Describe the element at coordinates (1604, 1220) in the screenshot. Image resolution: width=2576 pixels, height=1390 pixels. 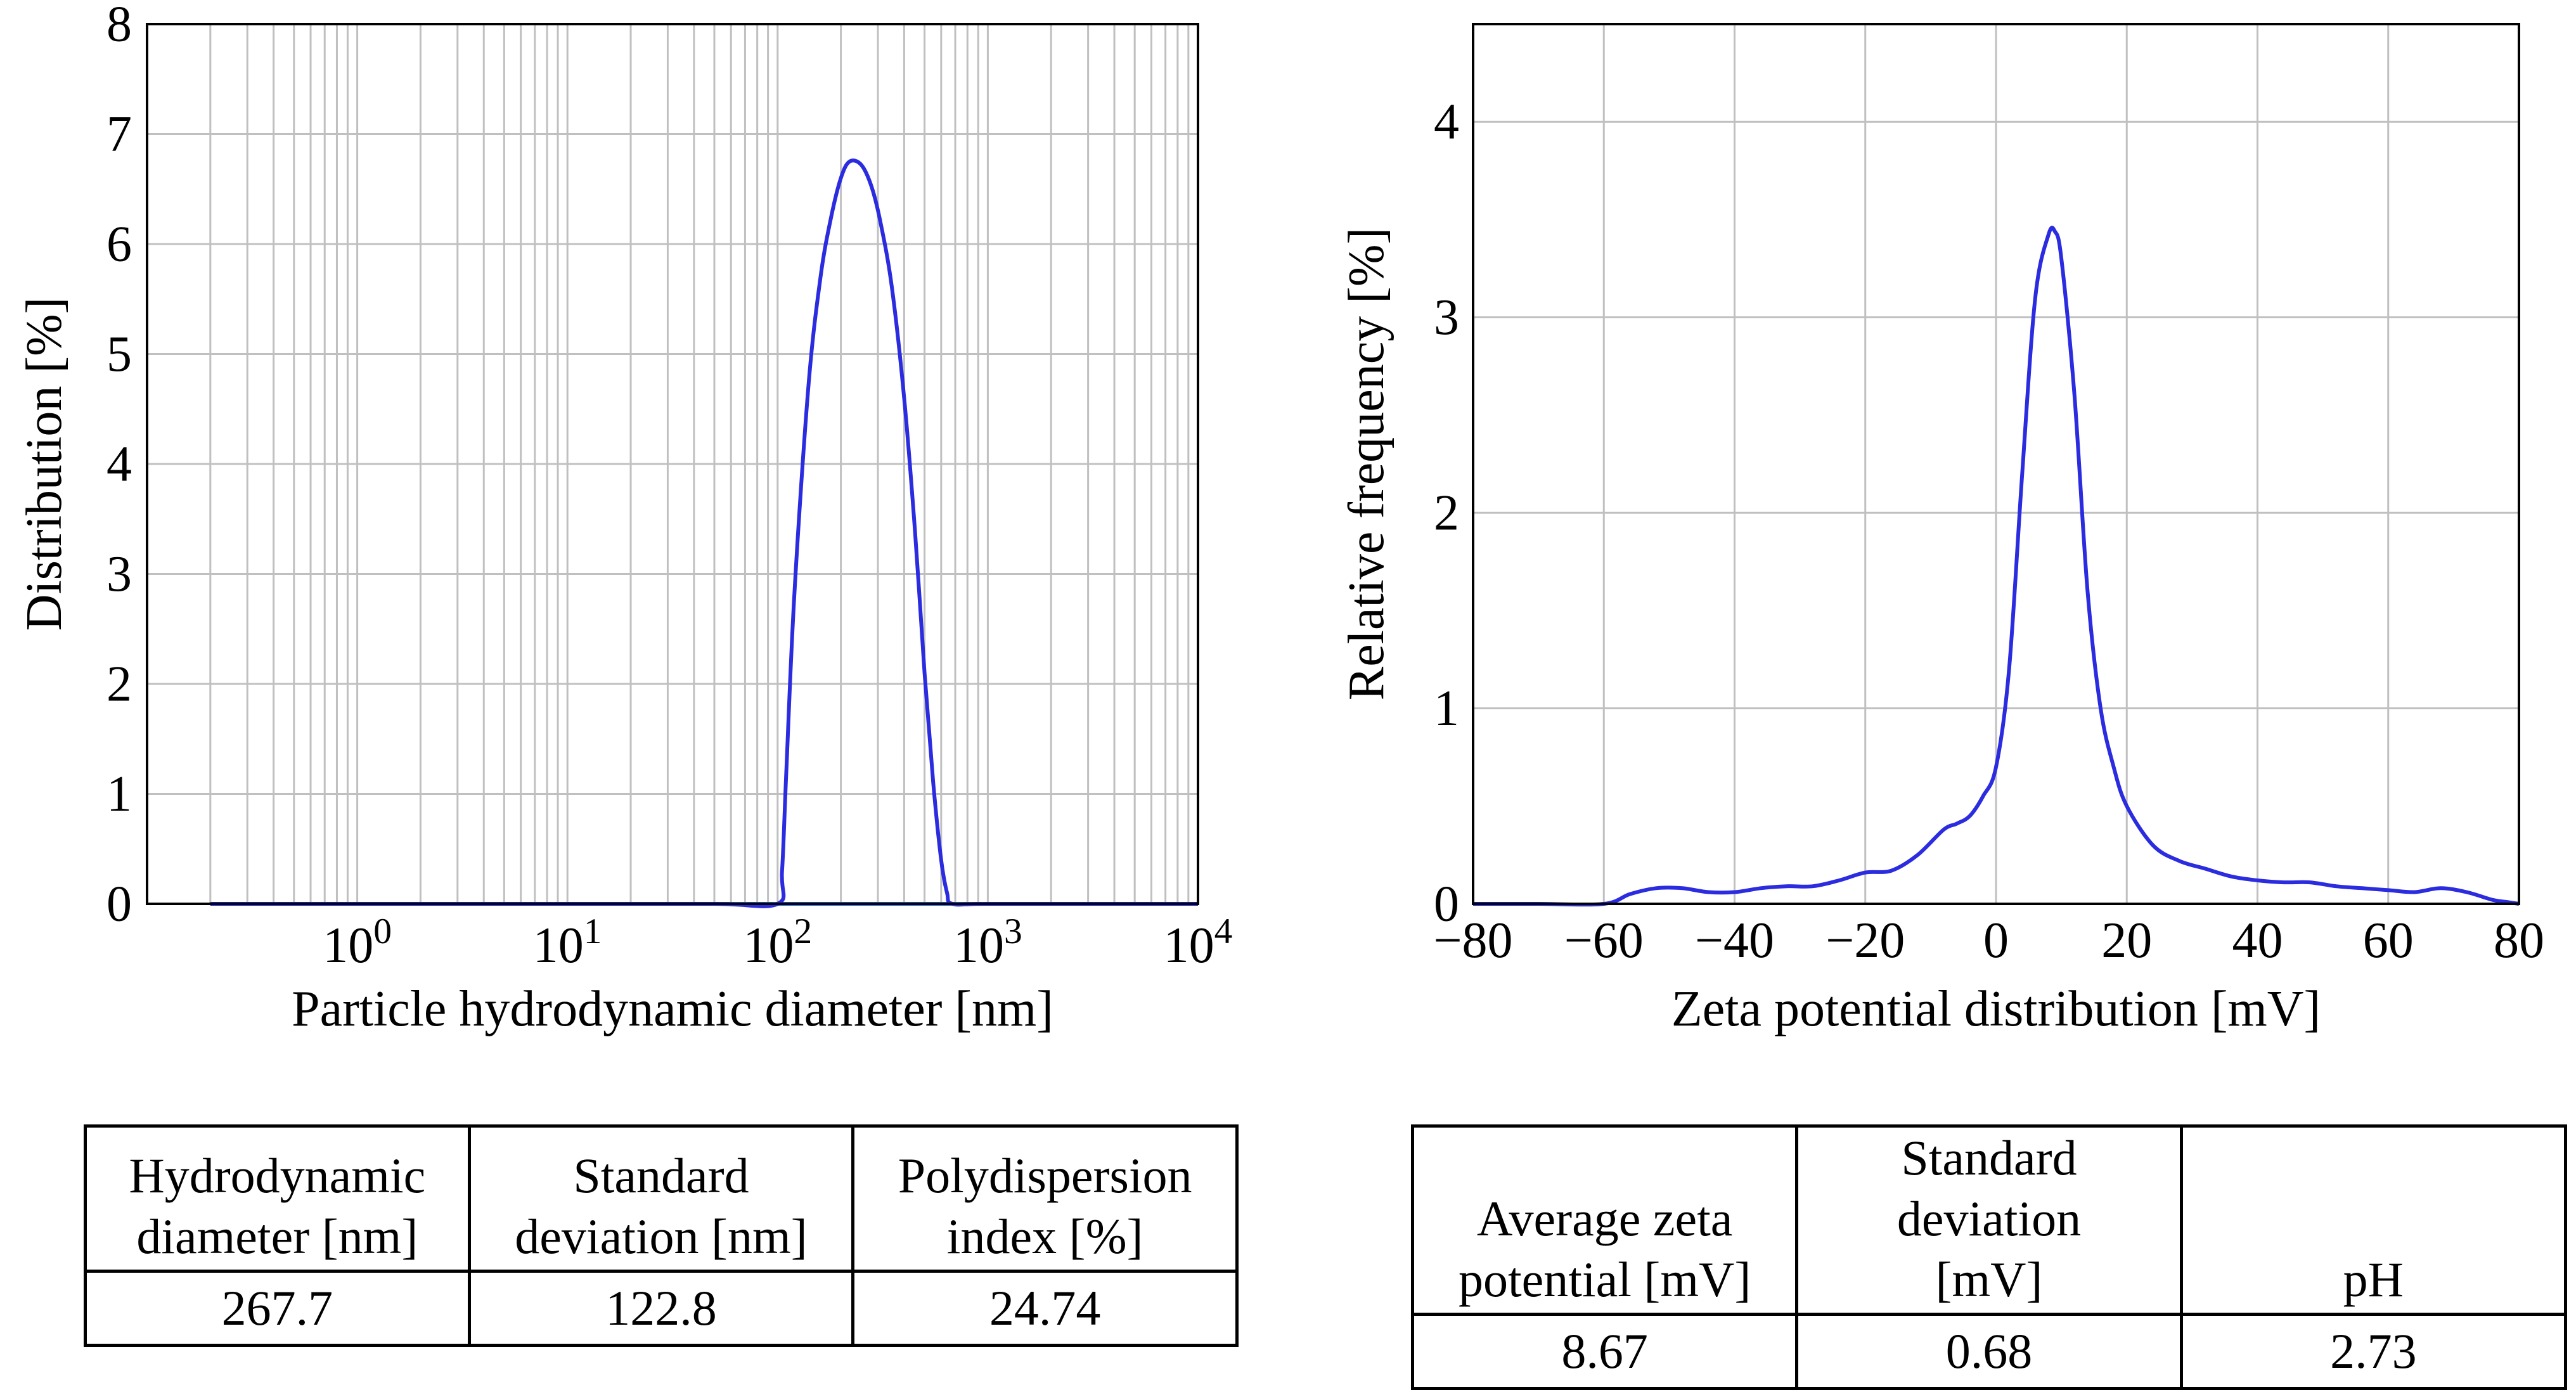
I see `average-zeta-header: Average zeta potential [mV]` at that location.